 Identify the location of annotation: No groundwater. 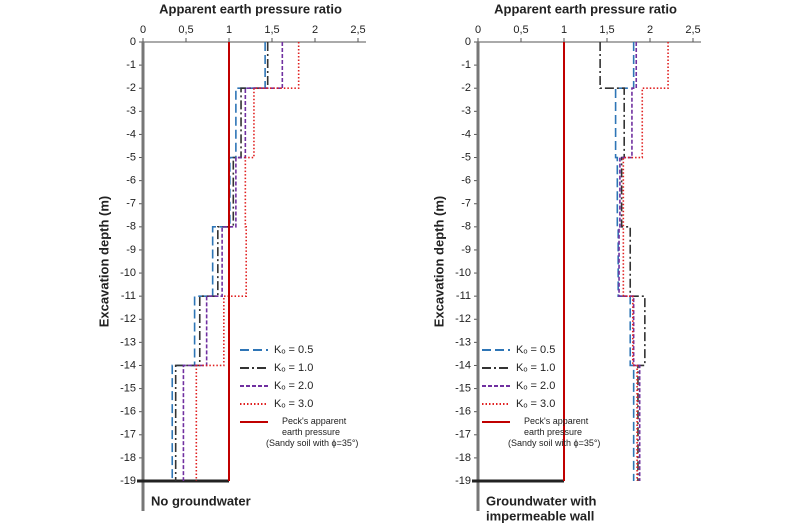
(201, 500).